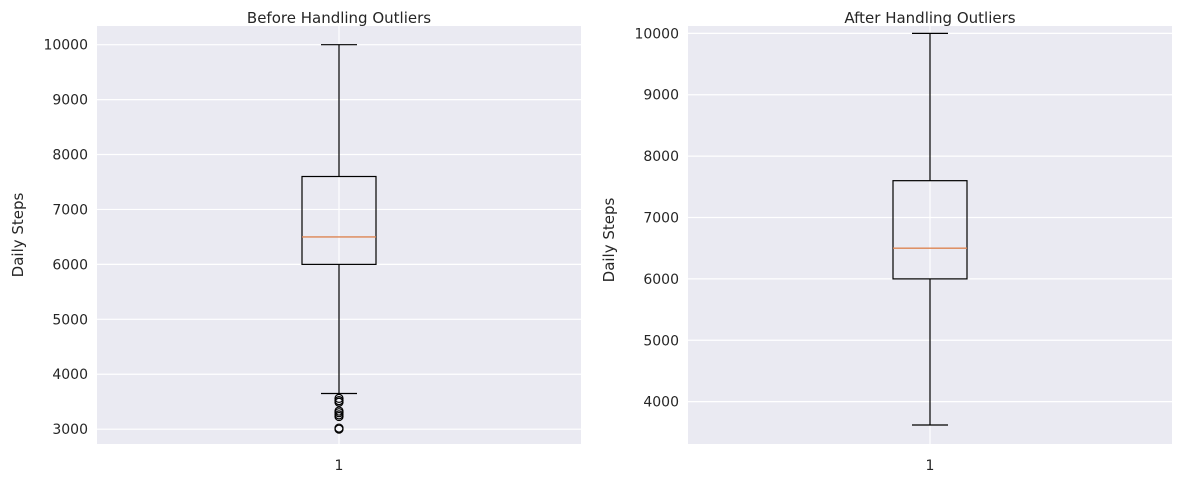  Describe the element at coordinates (65, 238) in the screenshot. I see `left-y-ticks: 3000 4000 5000 6000 7000 8000 9000 10000` at that location.